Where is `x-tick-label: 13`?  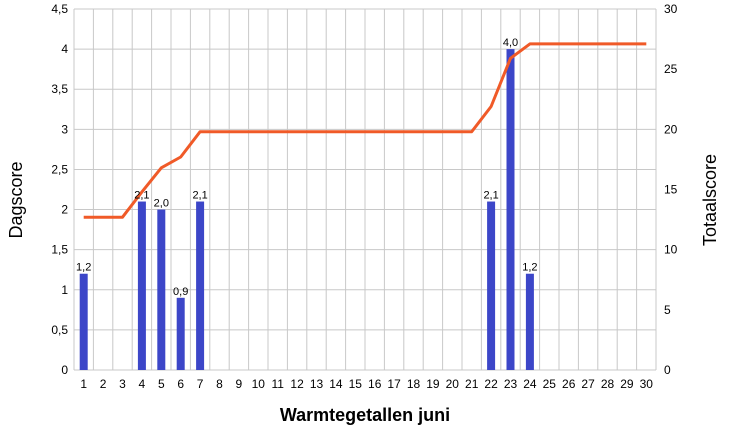
x-tick-label: 13 is located at coordinates (317, 384).